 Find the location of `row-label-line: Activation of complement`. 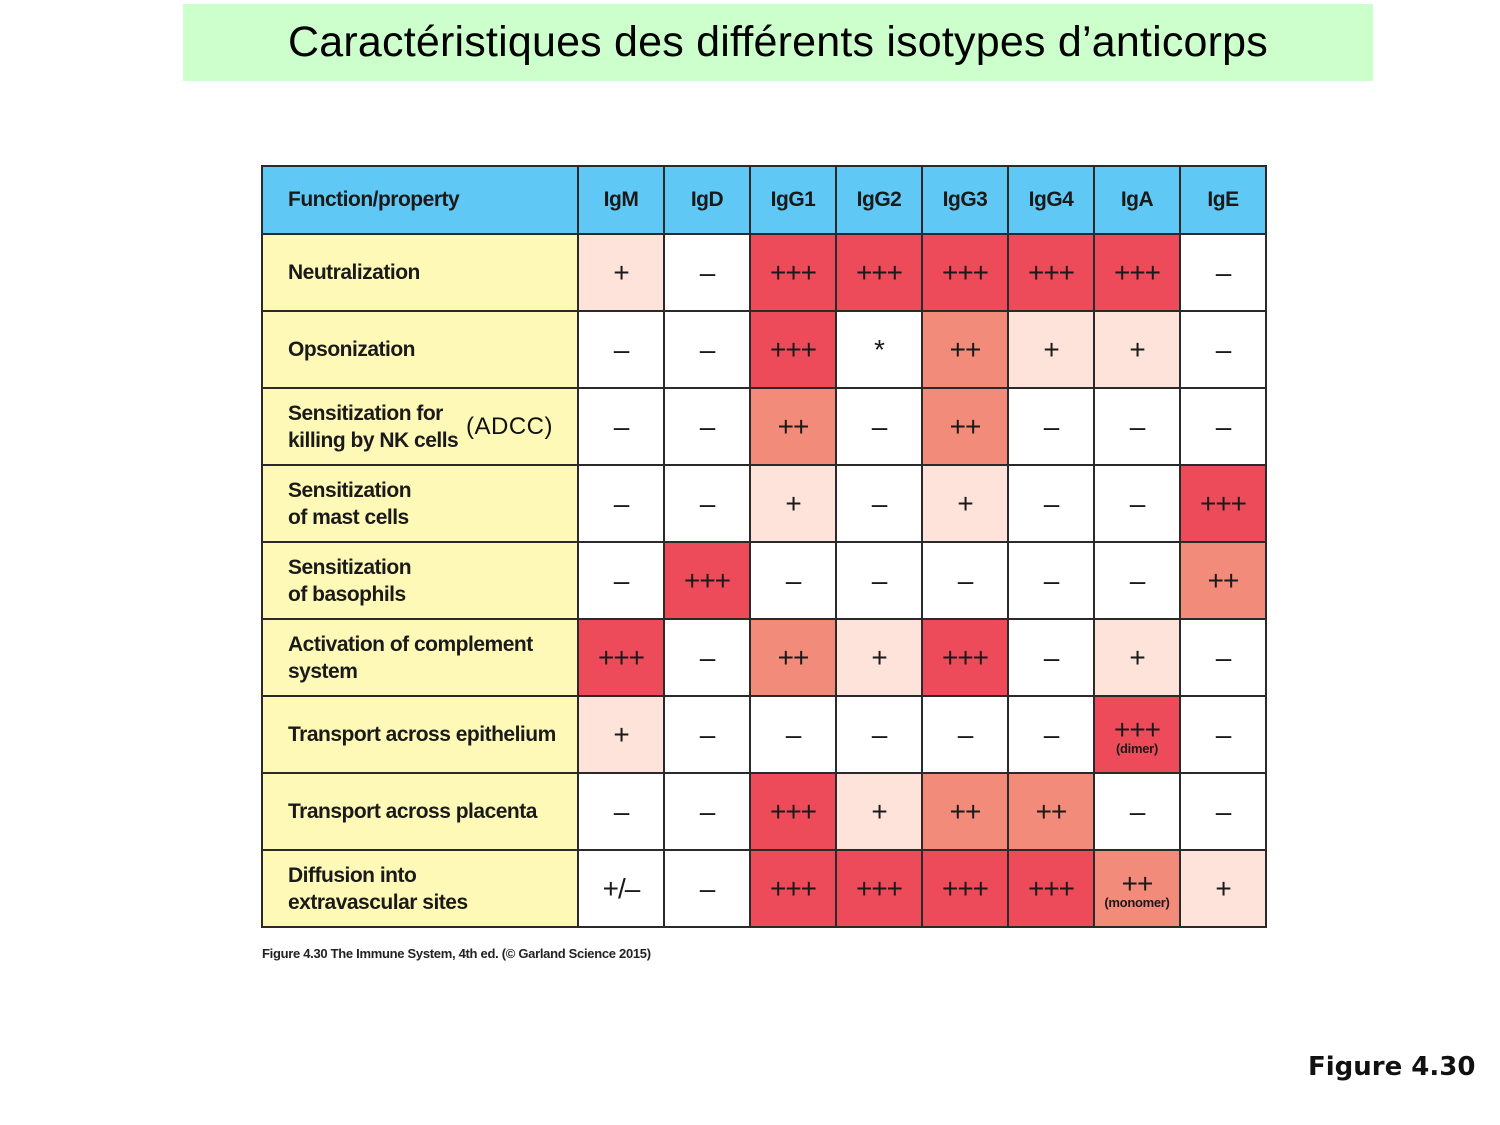

row-label-line: Activation of complement is located at coordinates (410, 644).